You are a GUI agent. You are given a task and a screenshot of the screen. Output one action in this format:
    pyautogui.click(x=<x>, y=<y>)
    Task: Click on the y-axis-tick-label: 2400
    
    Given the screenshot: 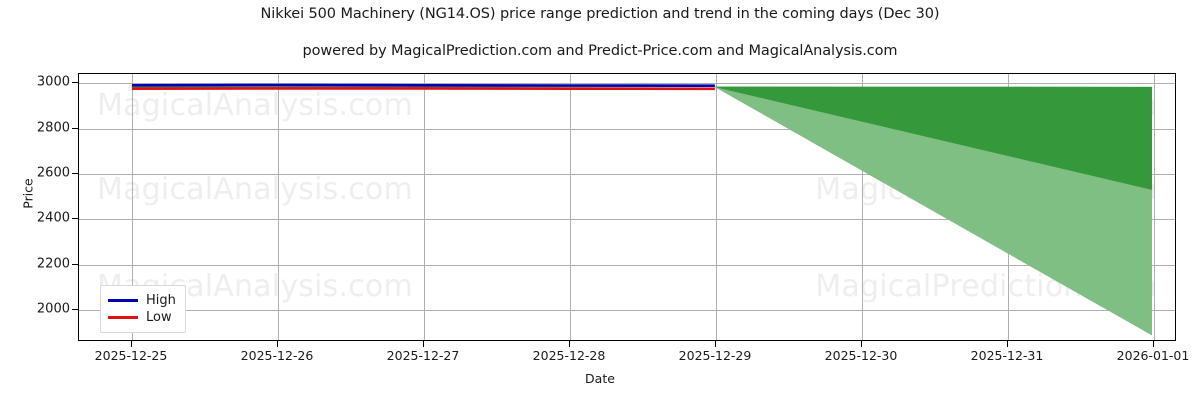 What is the action you would take?
    pyautogui.click(x=53, y=218)
    